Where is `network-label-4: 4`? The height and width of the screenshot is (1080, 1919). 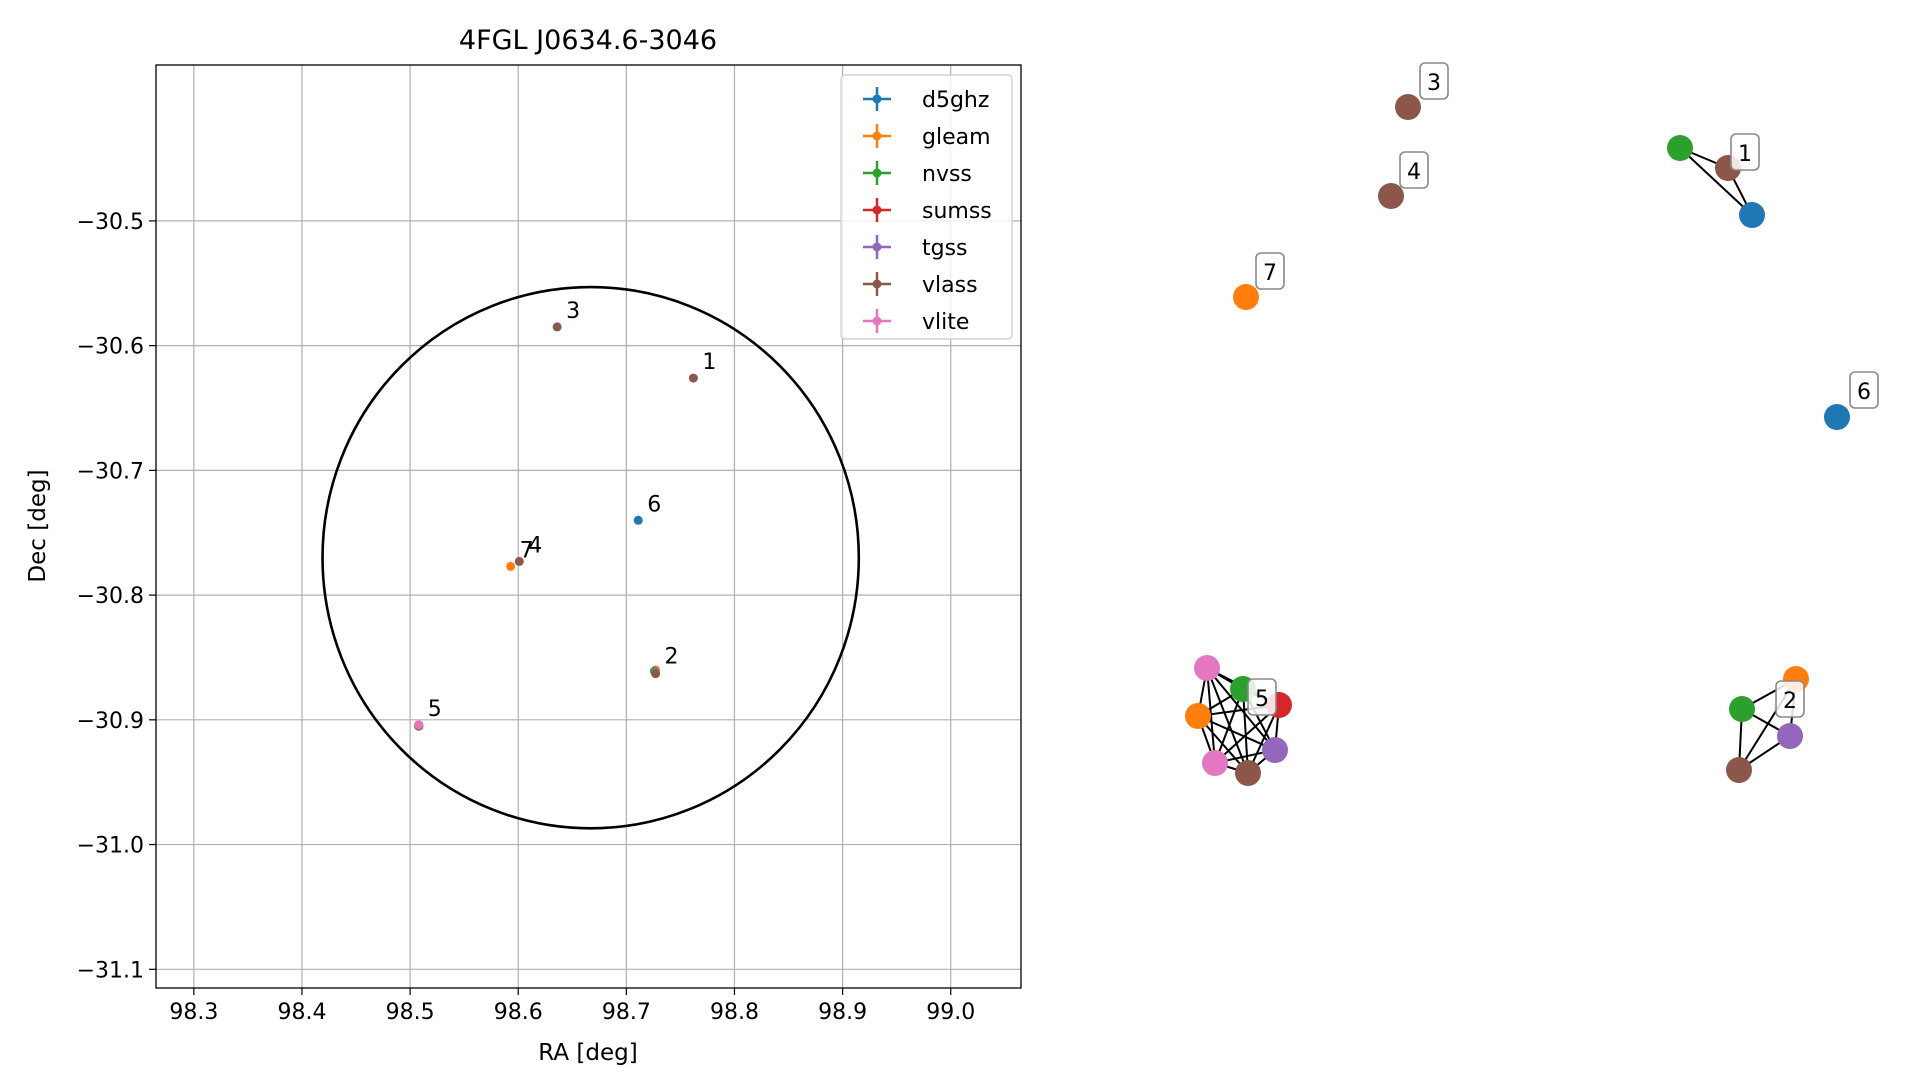 network-label-4: 4 is located at coordinates (1414, 170).